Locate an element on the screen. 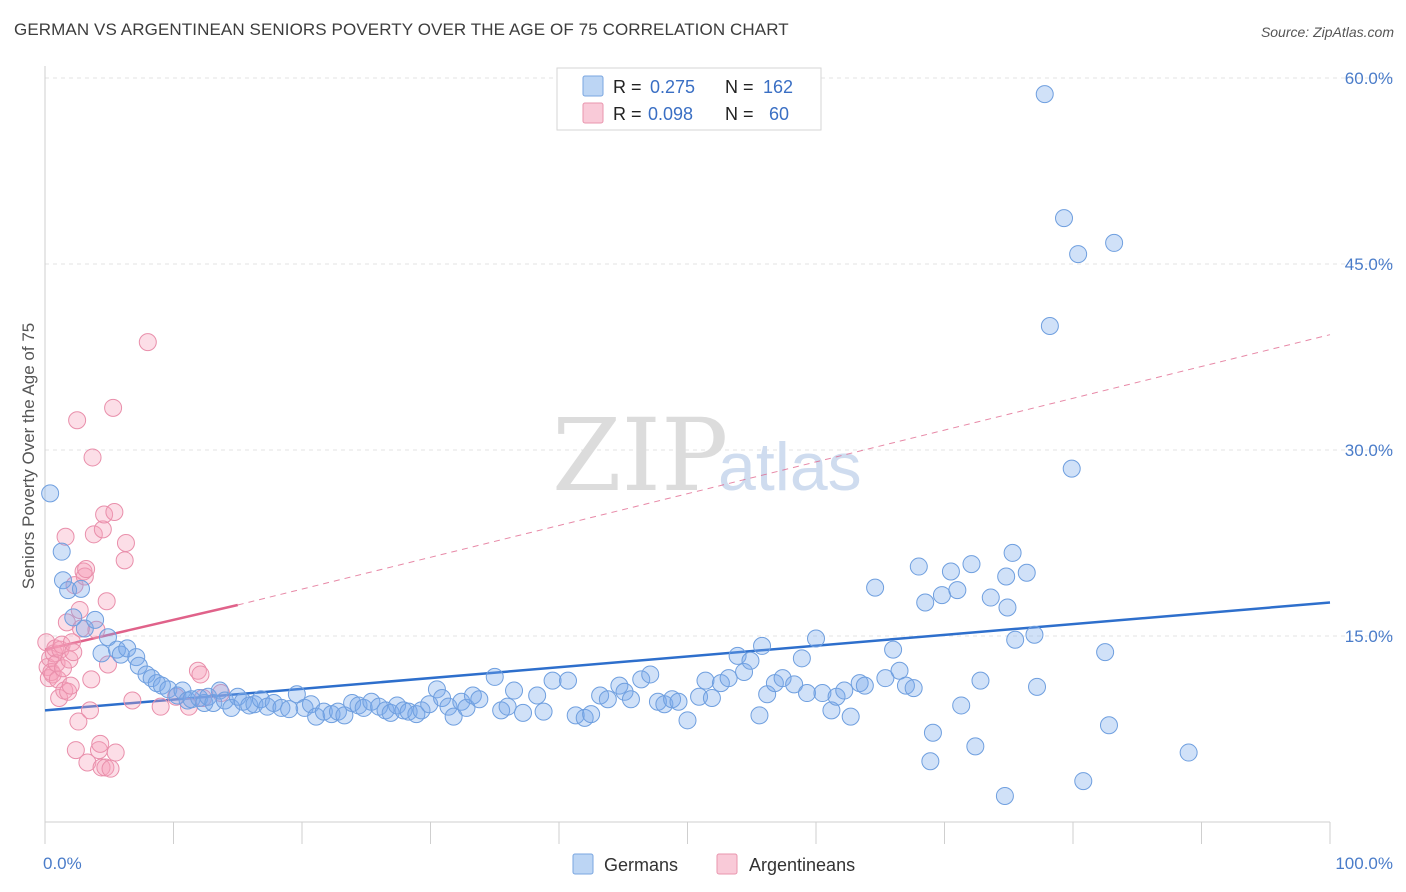 The image size is (1406, 892). argentineans-trend-line is located at coordinates (141, 627).